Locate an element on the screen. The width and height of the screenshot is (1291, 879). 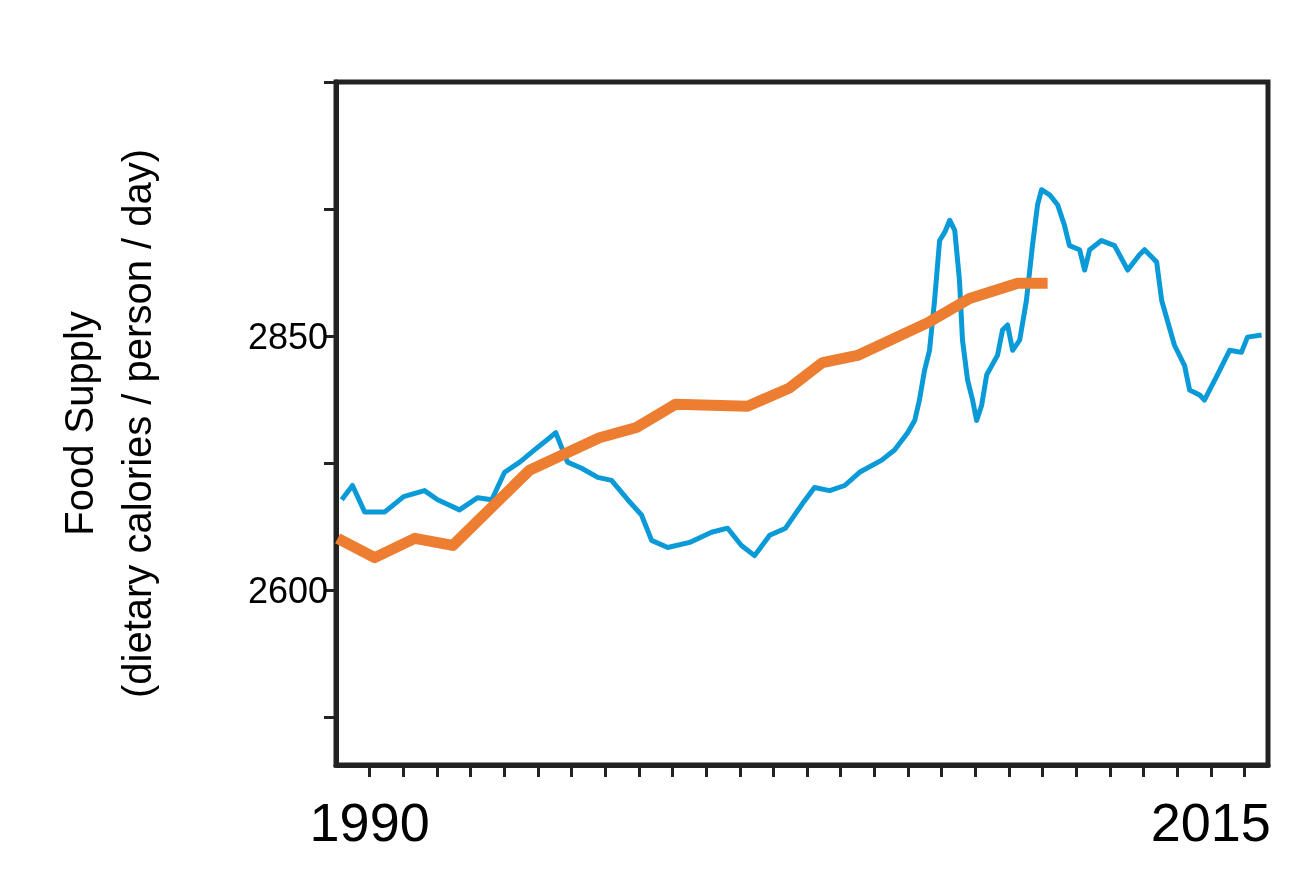
y-axis-title: Food Supply (dietary calories / person / day) is located at coordinates (108, 423).